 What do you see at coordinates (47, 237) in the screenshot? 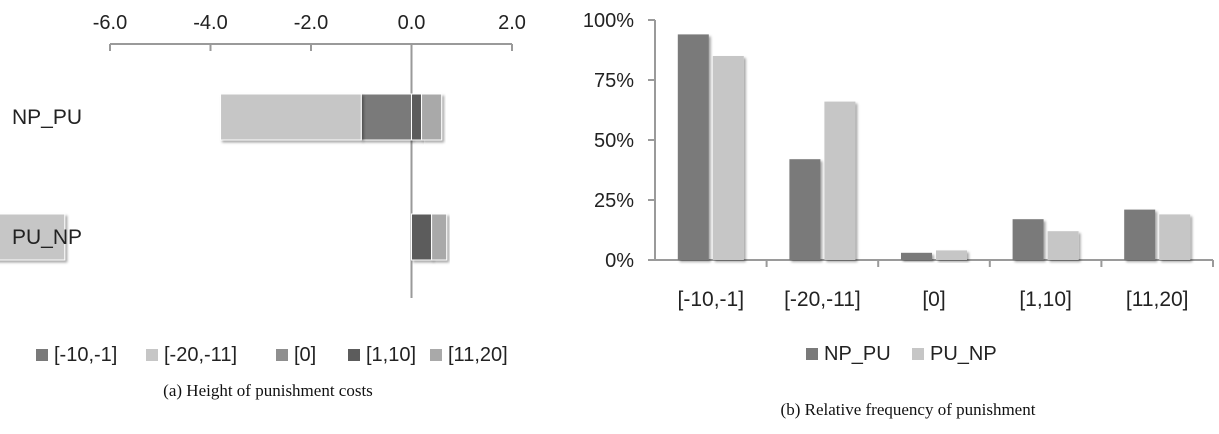
I see `panel-a-category-label: PU_NP` at bounding box center [47, 237].